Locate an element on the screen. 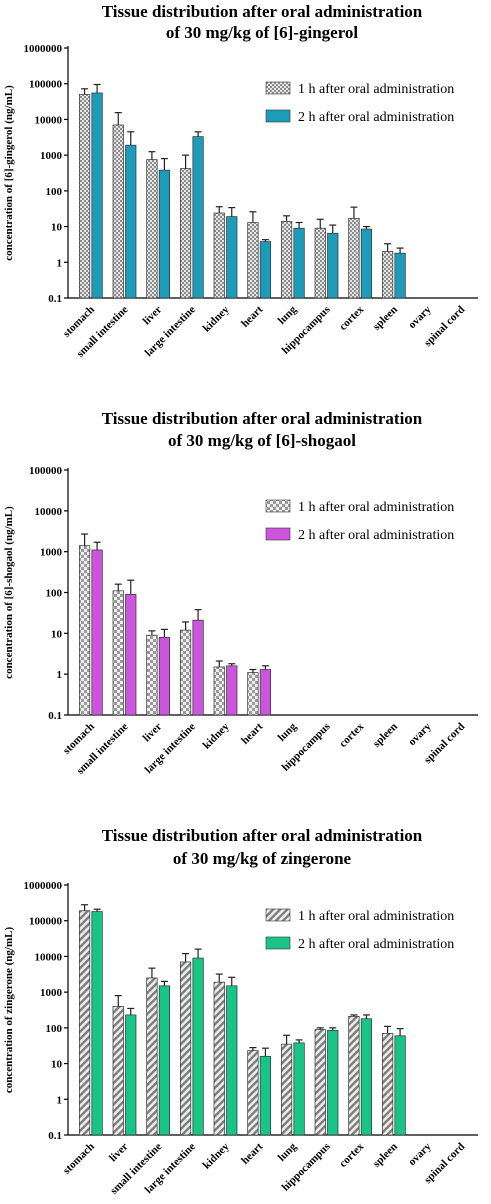 The image size is (491, 1204). y-axis-label: concentration of [6]-gingerol (ng/mL) is located at coordinates (9, 173).